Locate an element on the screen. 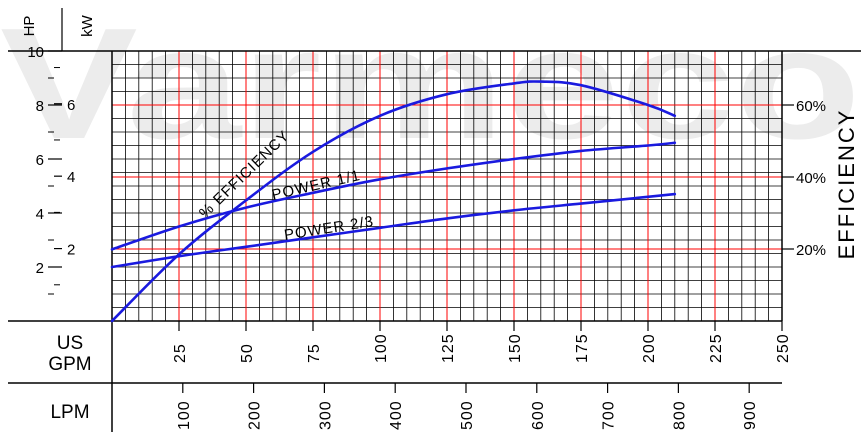  gpm-tick-label: 150 is located at coordinates (515, 348).